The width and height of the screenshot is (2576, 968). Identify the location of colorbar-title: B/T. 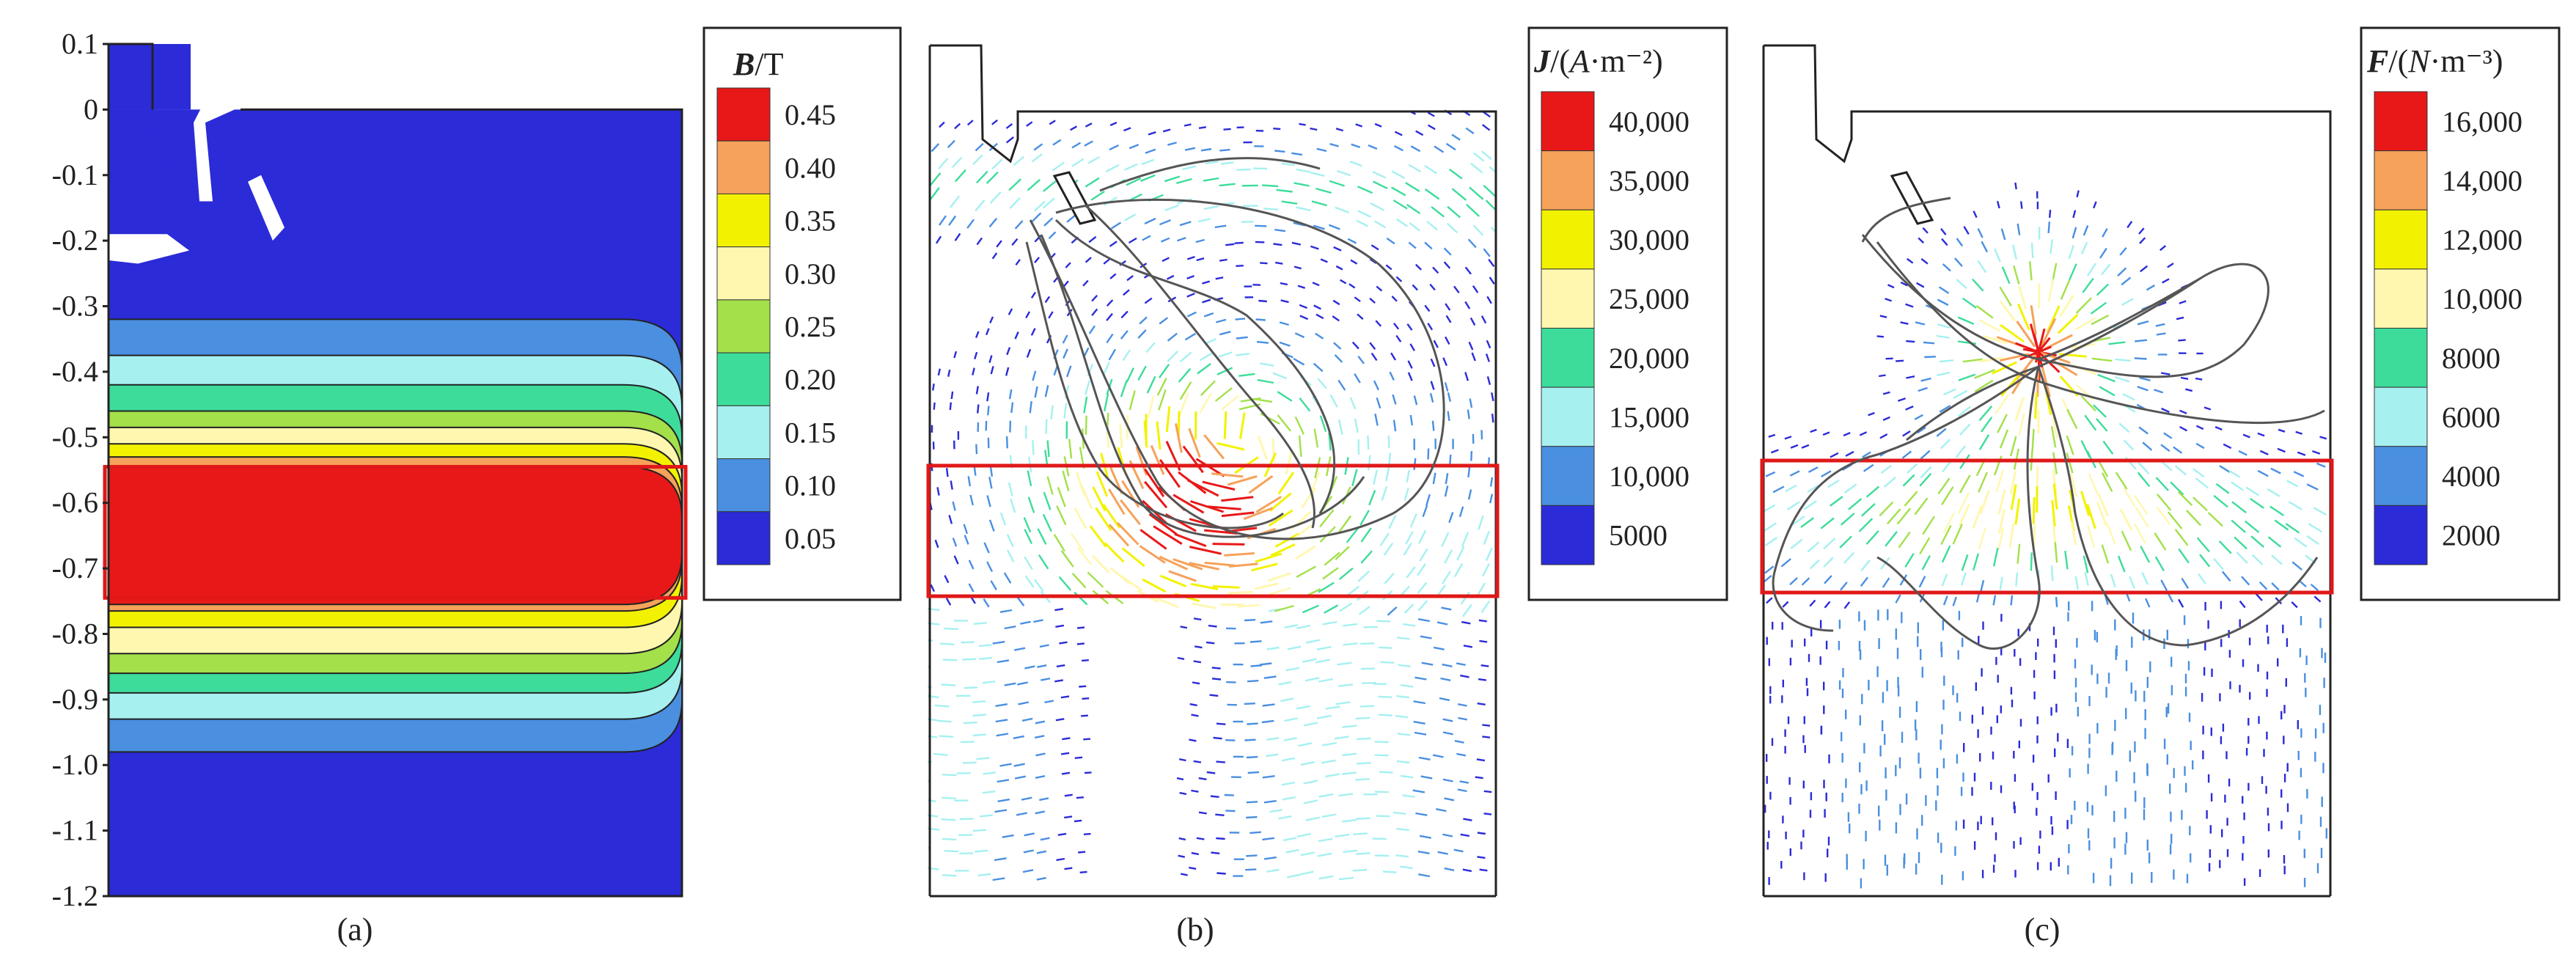
(758, 64).